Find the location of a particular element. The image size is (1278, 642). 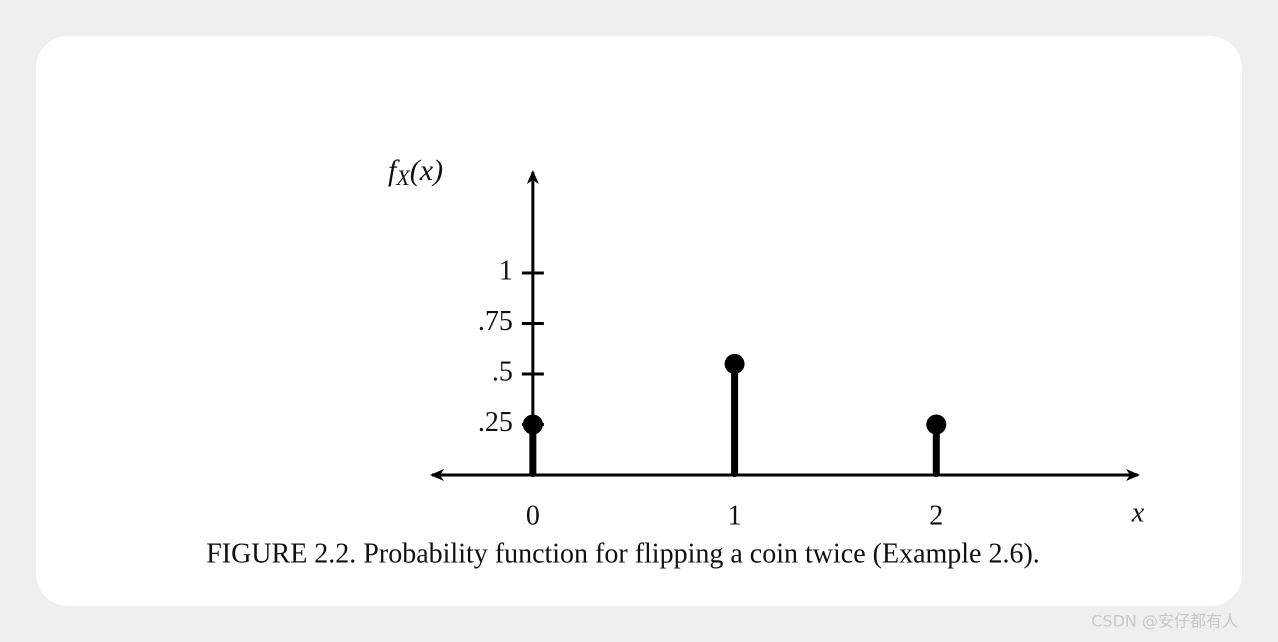

watermark: CSDN @安仔都有人 is located at coordinates (1164, 621).